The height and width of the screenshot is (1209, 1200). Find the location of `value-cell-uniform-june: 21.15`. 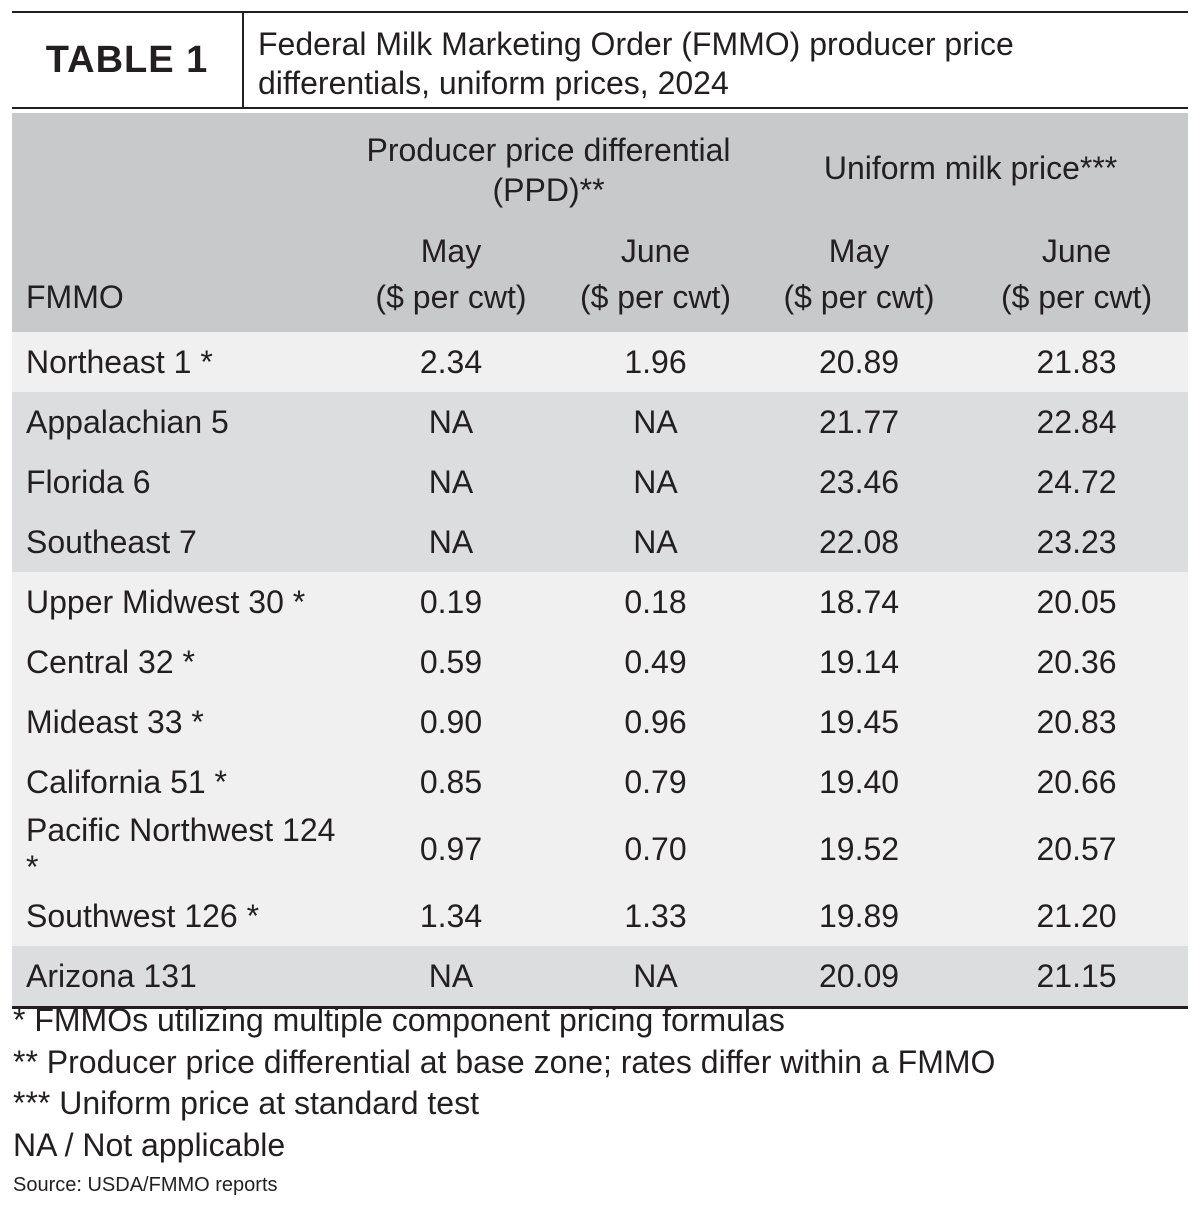

value-cell-uniform-june: 21.15 is located at coordinates (1077, 977).